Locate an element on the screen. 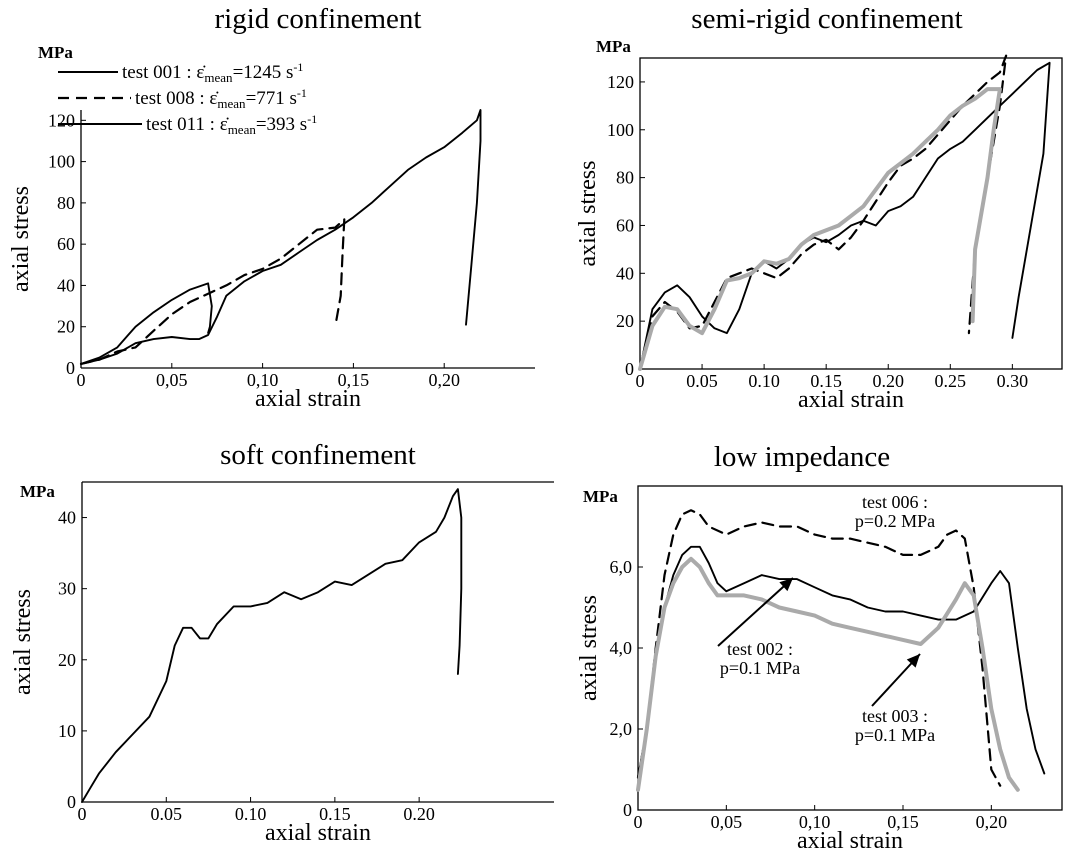 The width and height of the screenshot is (1091, 856). annotation-line1: test 002 : is located at coordinates (760, 649).